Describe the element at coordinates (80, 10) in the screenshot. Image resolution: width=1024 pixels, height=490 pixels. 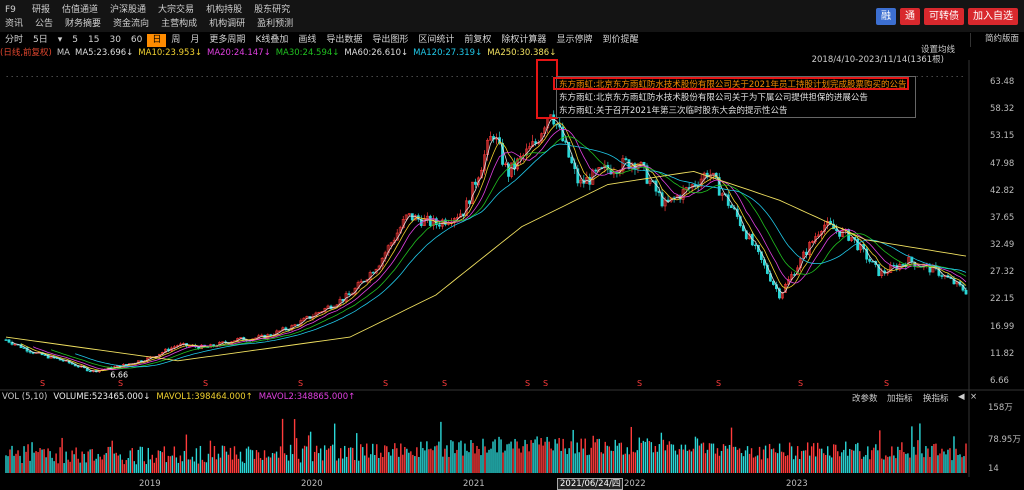
I see `menu-item: 估值通道` at that location.